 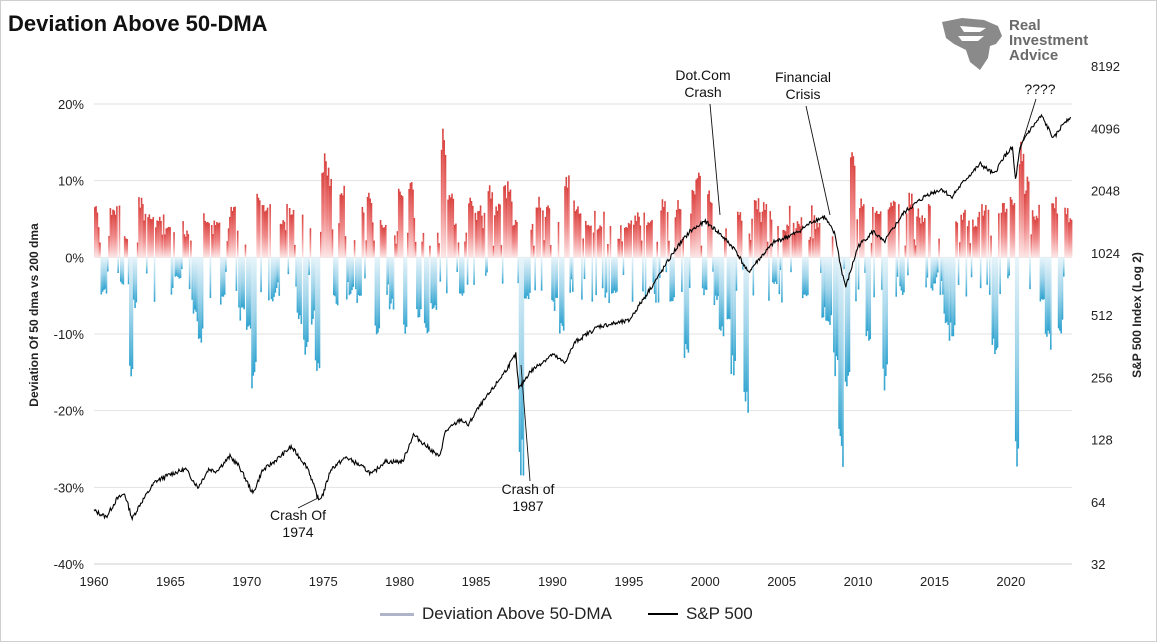 What do you see at coordinates (628, 581) in the screenshot?
I see `x-tick-label: 1995` at bounding box center [628, 581].